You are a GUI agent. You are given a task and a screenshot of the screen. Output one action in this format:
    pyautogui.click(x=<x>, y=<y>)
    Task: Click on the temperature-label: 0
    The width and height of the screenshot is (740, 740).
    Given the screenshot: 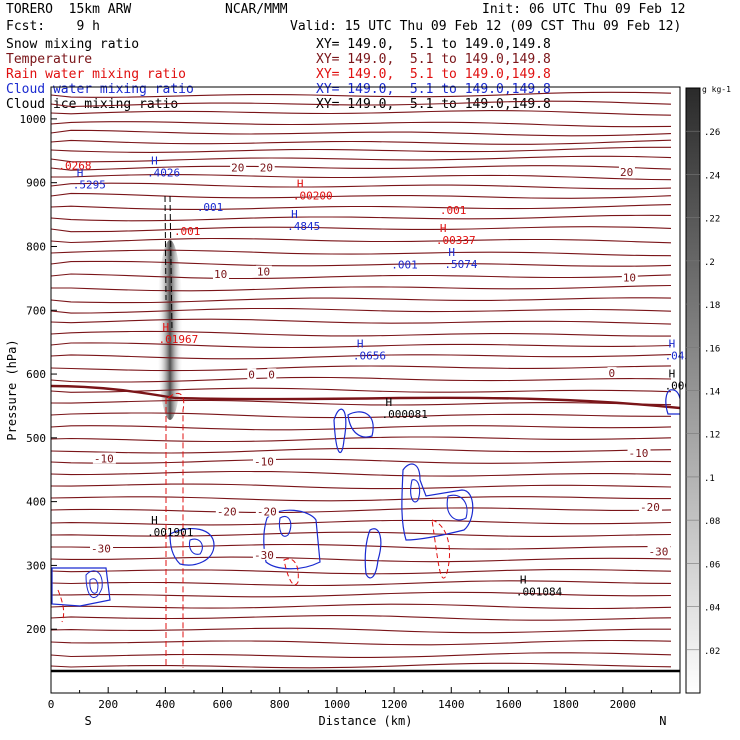 What is the action you would take?
    pyautogui.click(x=612, y=373)
    